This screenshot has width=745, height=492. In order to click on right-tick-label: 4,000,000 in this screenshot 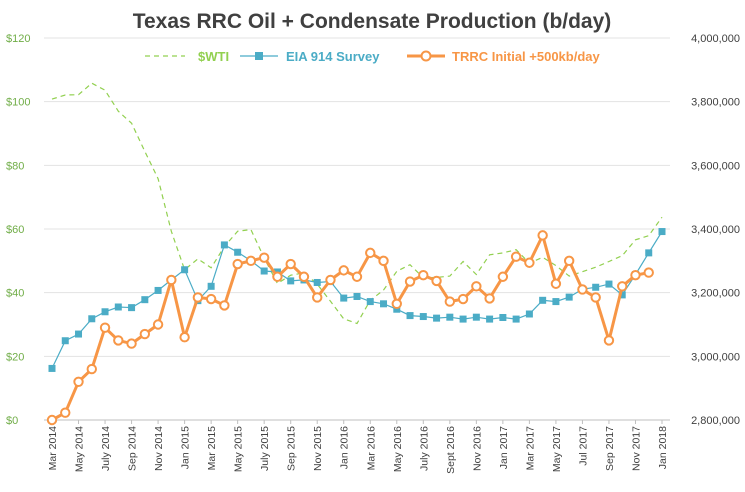, I will do `click(715, 39)`.